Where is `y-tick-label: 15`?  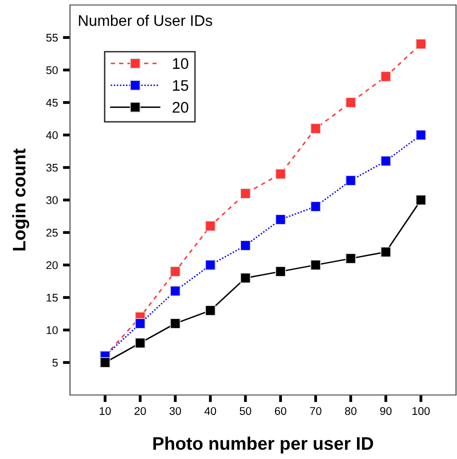 y-tick-label: 15 is located at coordinates (52, 298).